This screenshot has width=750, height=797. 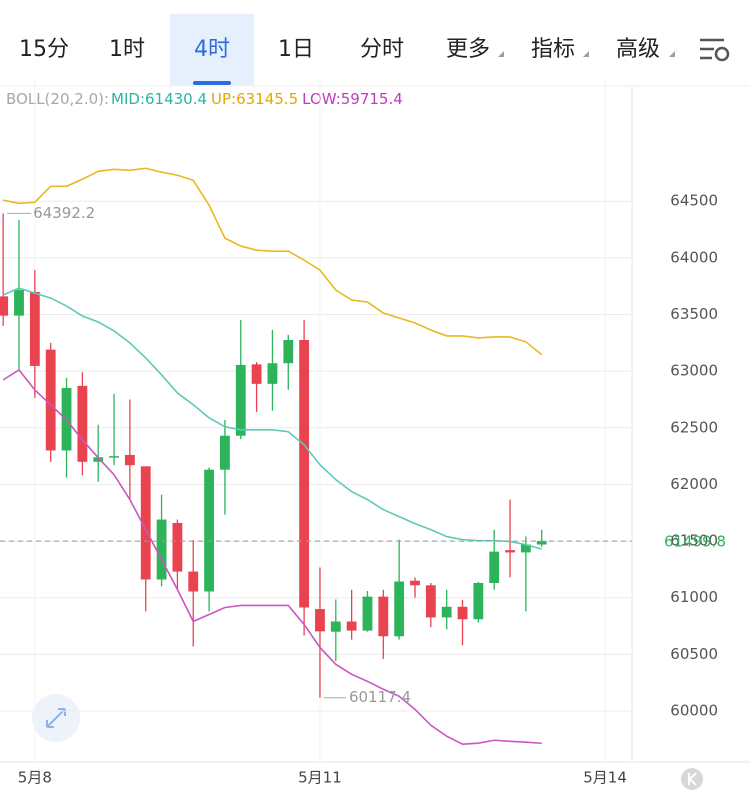 I want to click on reset-button, so click(x=692, y=779).